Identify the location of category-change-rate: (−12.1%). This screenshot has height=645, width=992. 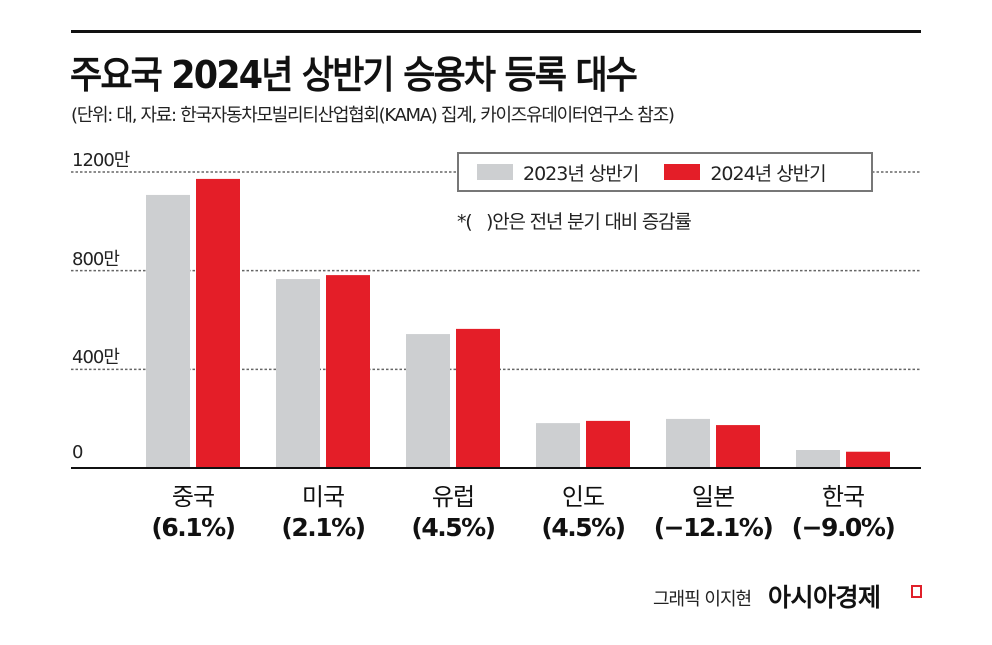
(713, 527).